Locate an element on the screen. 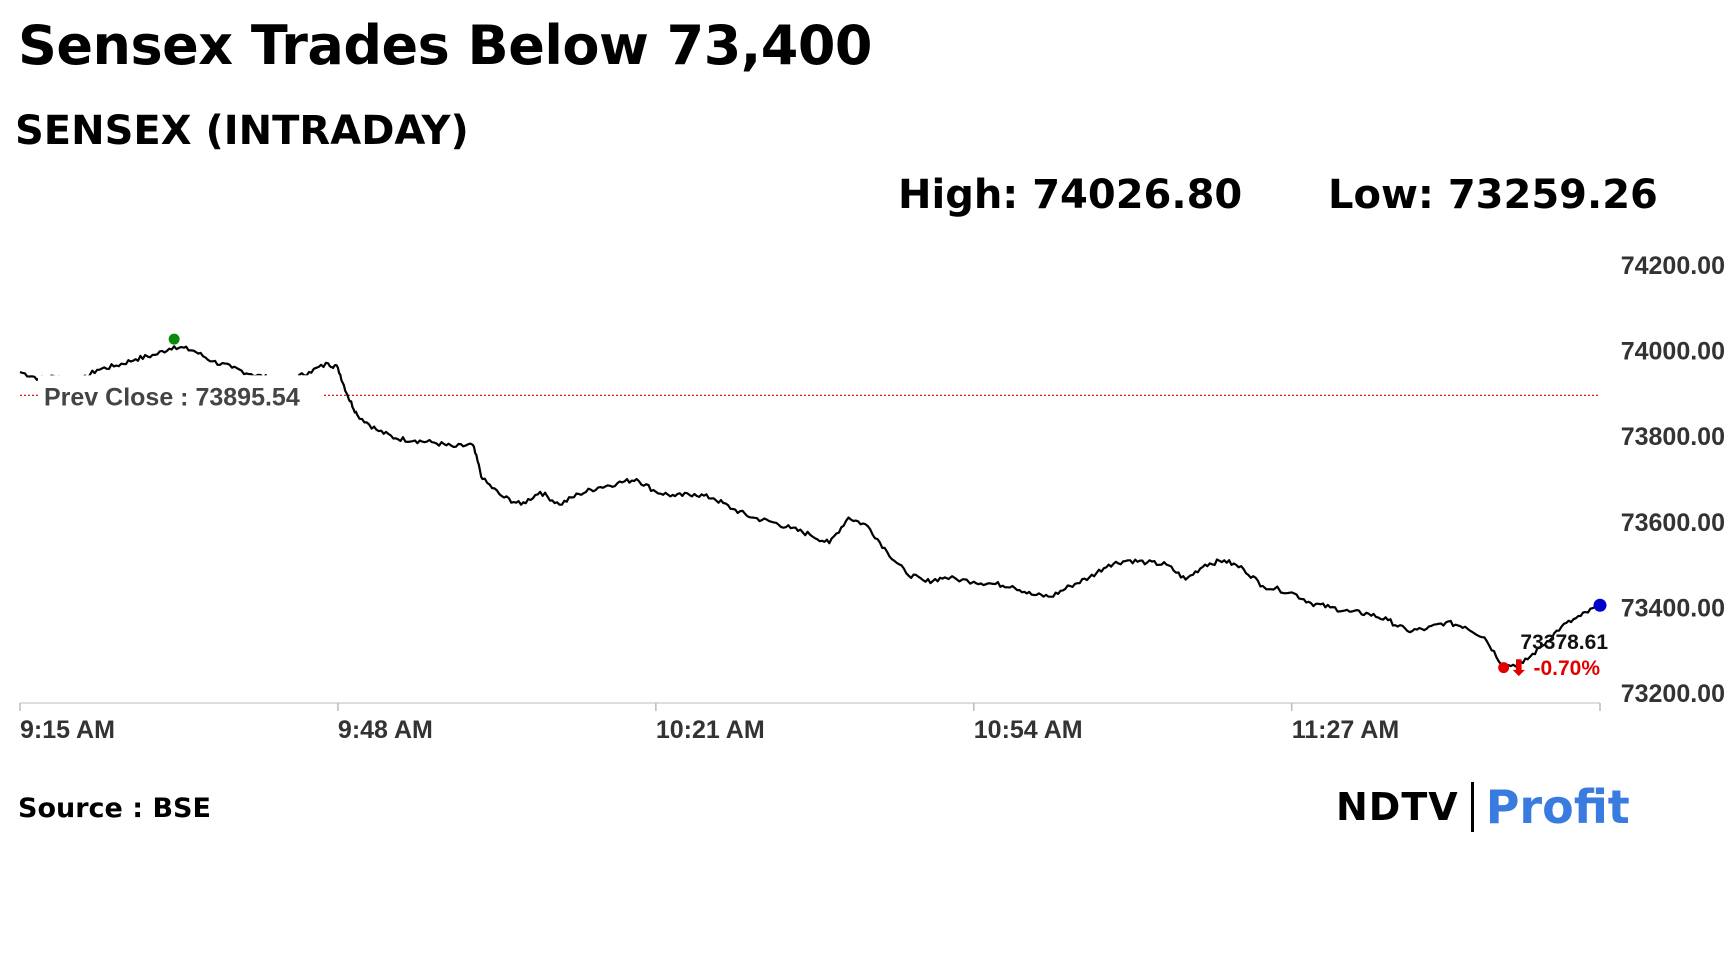 The image size is (1728, 972). logo-ndtv-text: NDTV is located at coordinates (1397, 807).